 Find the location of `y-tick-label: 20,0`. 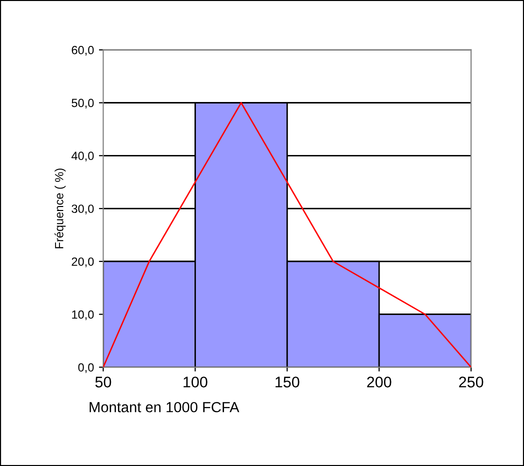

y-tick-label: 20,0 is located at coordinates (83, 262).